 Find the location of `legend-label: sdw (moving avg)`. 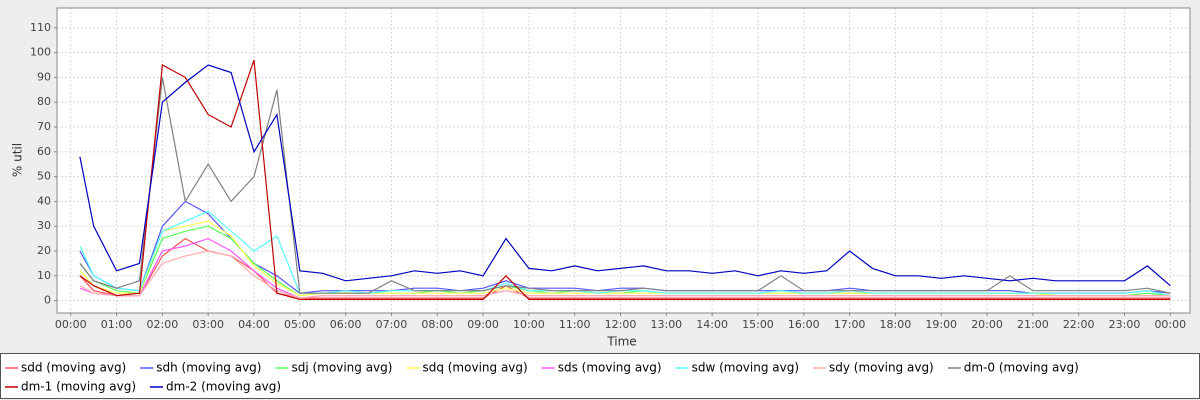

legend-label: sdw (moving avg) is located at coordinates (745, 368).